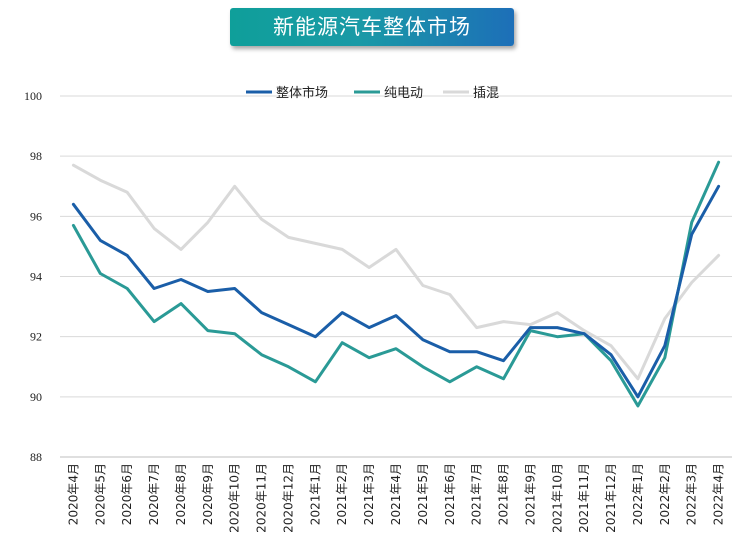  What do you see at coordinates (36, 457) in the screenshot?
I see `y-tick-label: 88` at bounding box center [36, 457].